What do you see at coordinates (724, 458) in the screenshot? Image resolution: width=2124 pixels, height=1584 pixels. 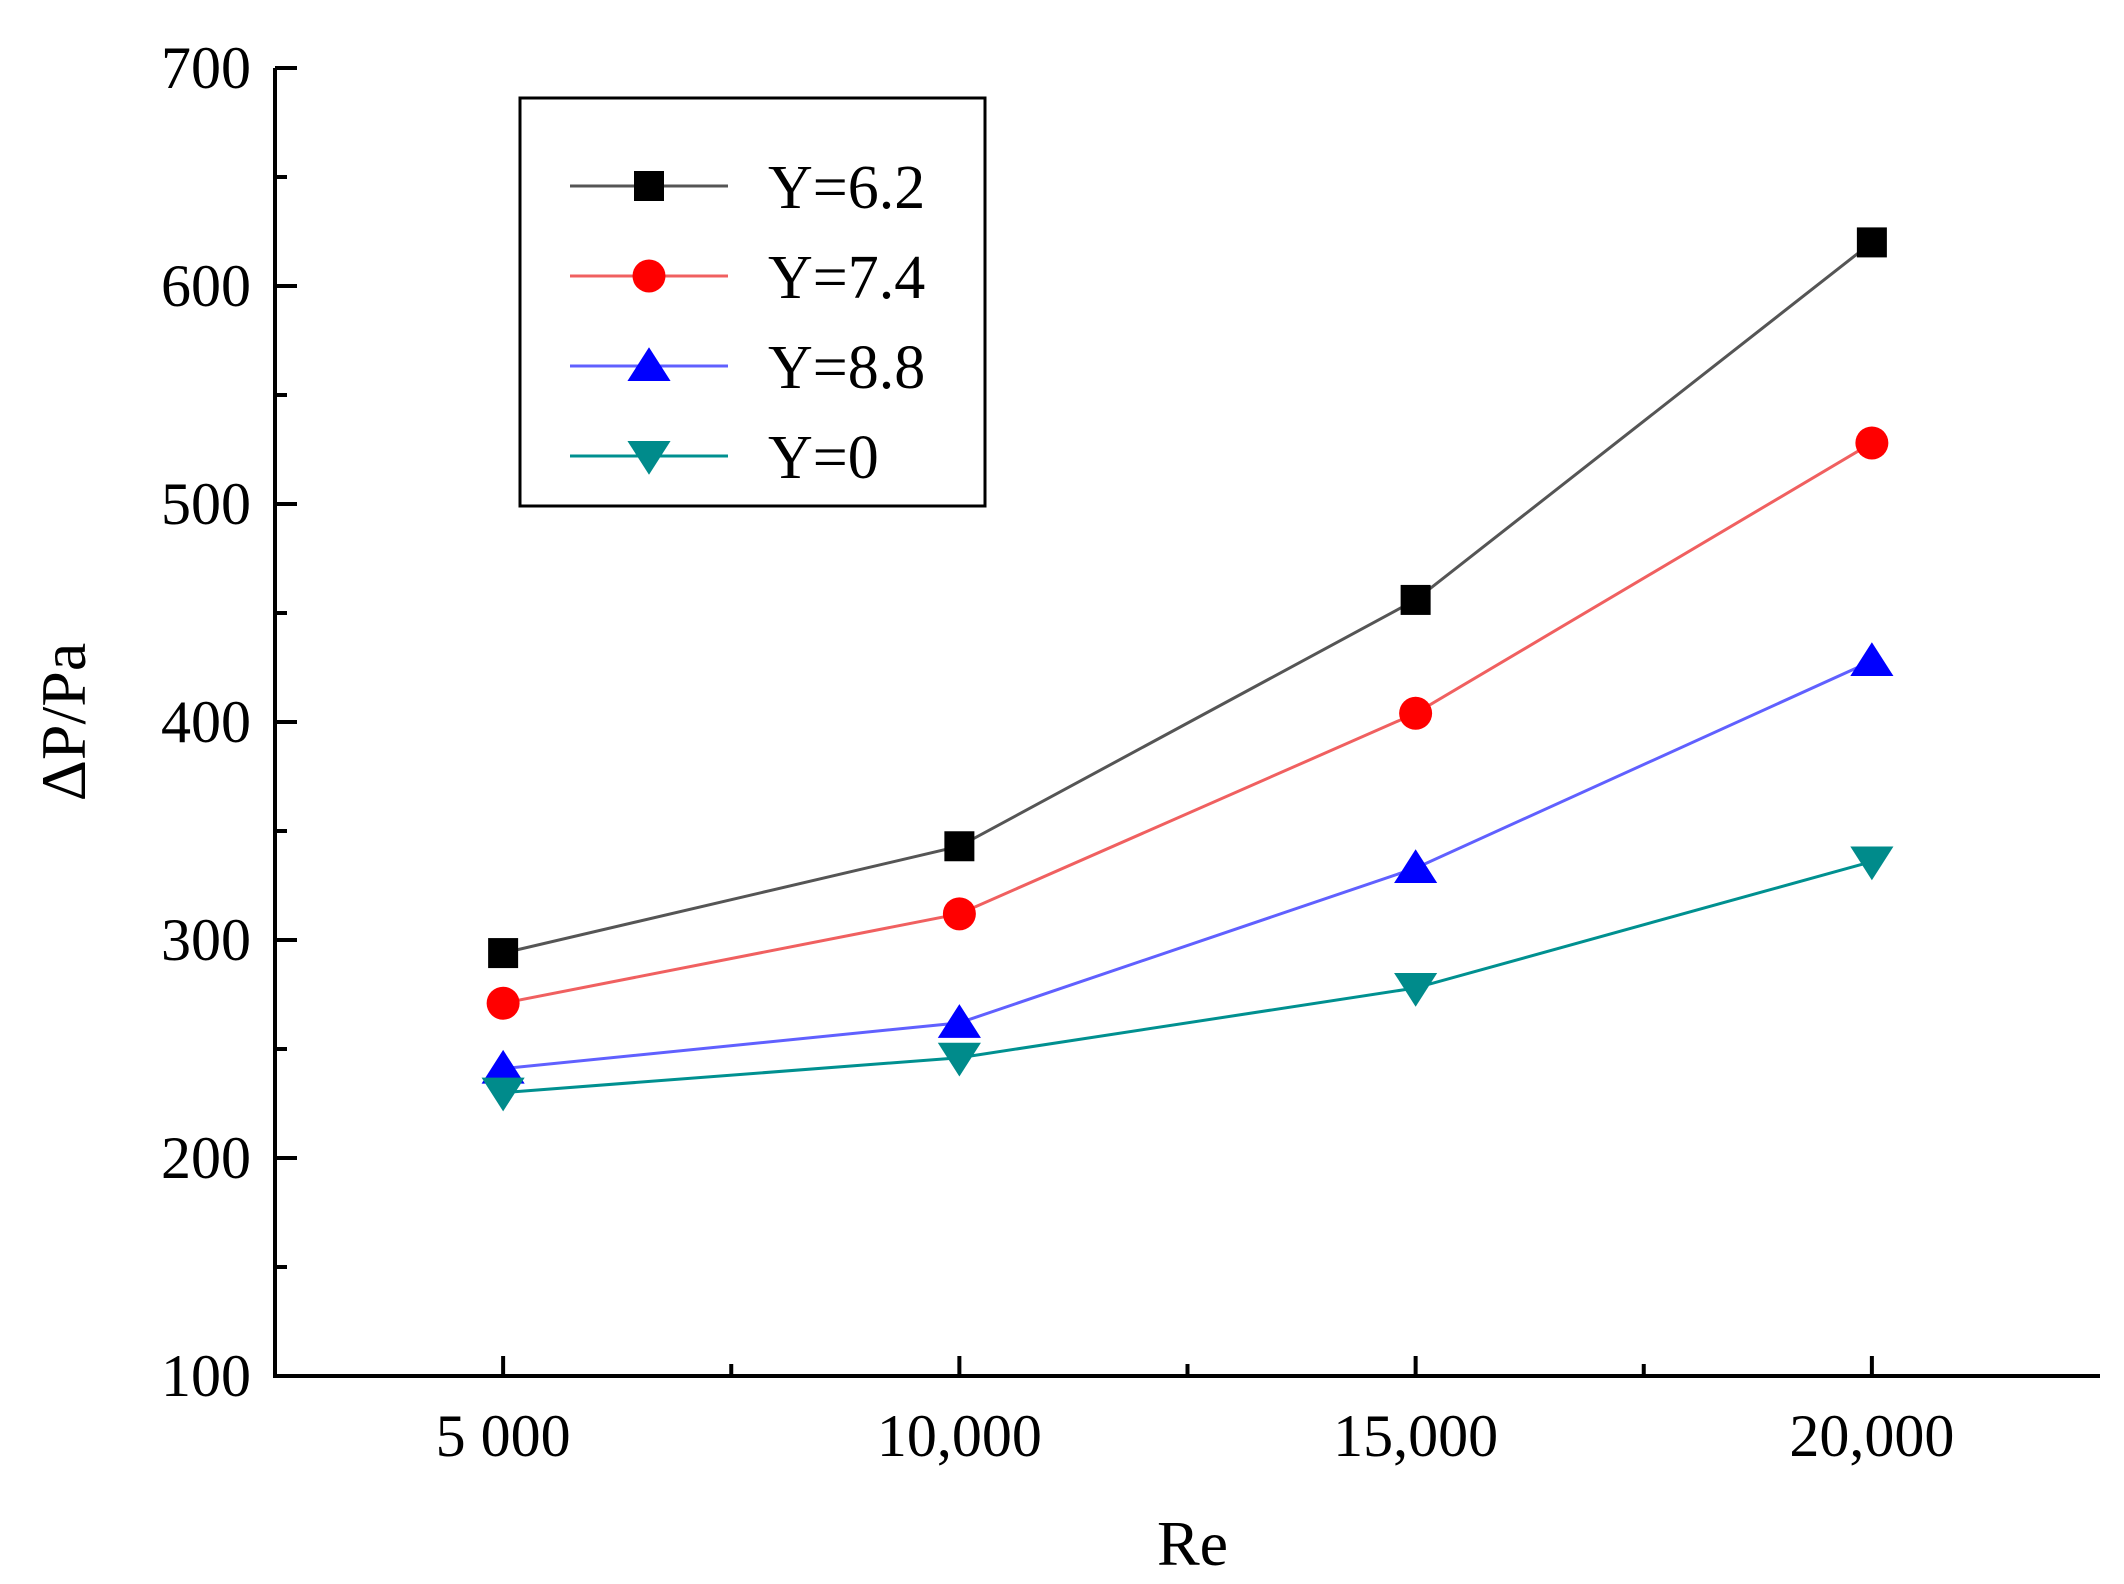 I see `legend-item: Y=0` at bounding box center [724, 458].